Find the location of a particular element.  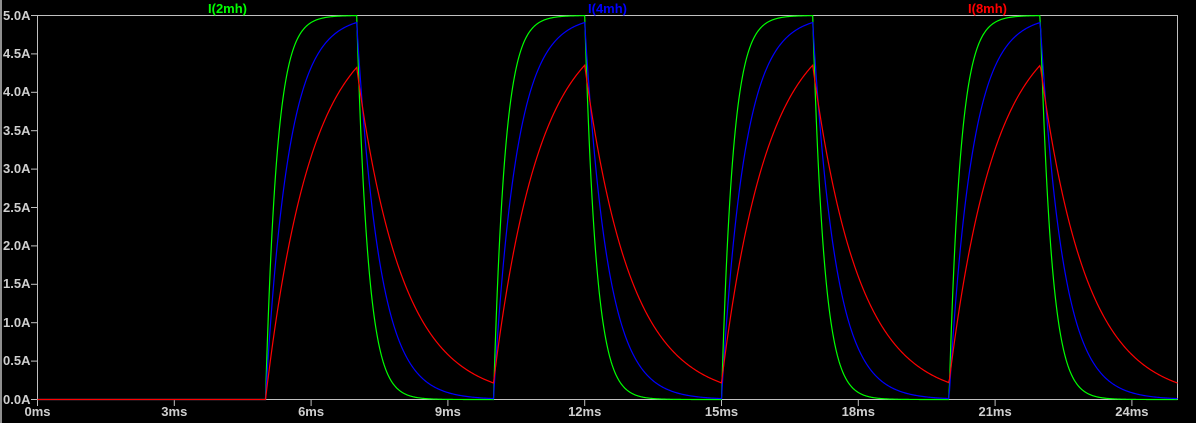

y-axis-label: 1.0A is located at coordinates (17, 322).